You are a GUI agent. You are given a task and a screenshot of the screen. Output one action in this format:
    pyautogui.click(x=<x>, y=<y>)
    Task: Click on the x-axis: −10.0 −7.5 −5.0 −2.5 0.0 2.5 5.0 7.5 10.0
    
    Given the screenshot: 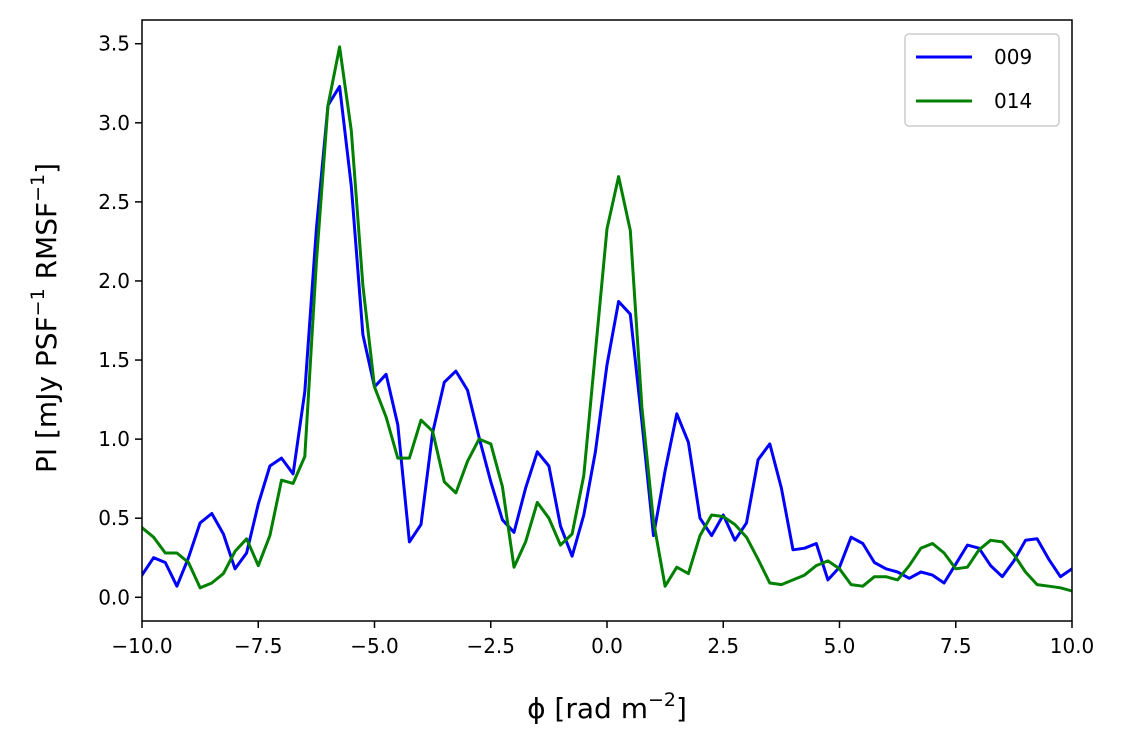 What is the action you would take?
    pyautogui.click(x=602, y=639)
    